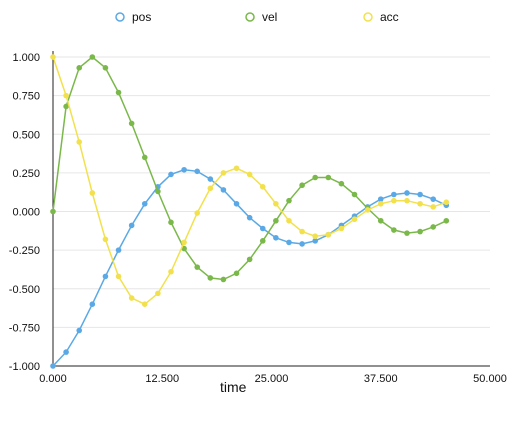 The width and height of the screenshot is (516, 422). What do you see at coordinates (24, 251) in the screenshot?
I see `y-tick-label: -0.250` at bounding box center [24, 251].